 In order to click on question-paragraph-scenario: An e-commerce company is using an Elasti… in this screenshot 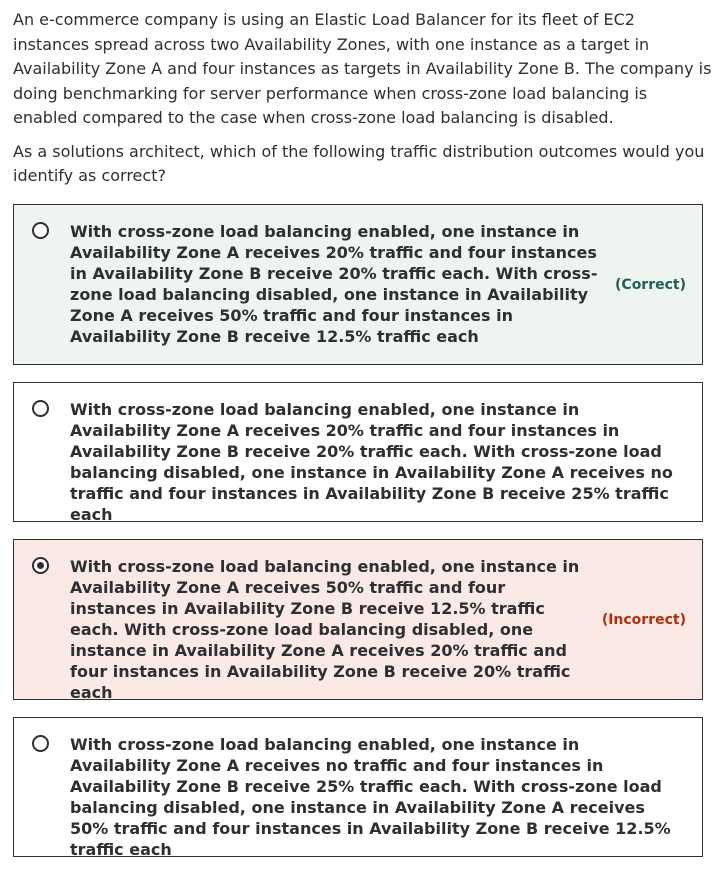, I will do `click(362, 68)`.